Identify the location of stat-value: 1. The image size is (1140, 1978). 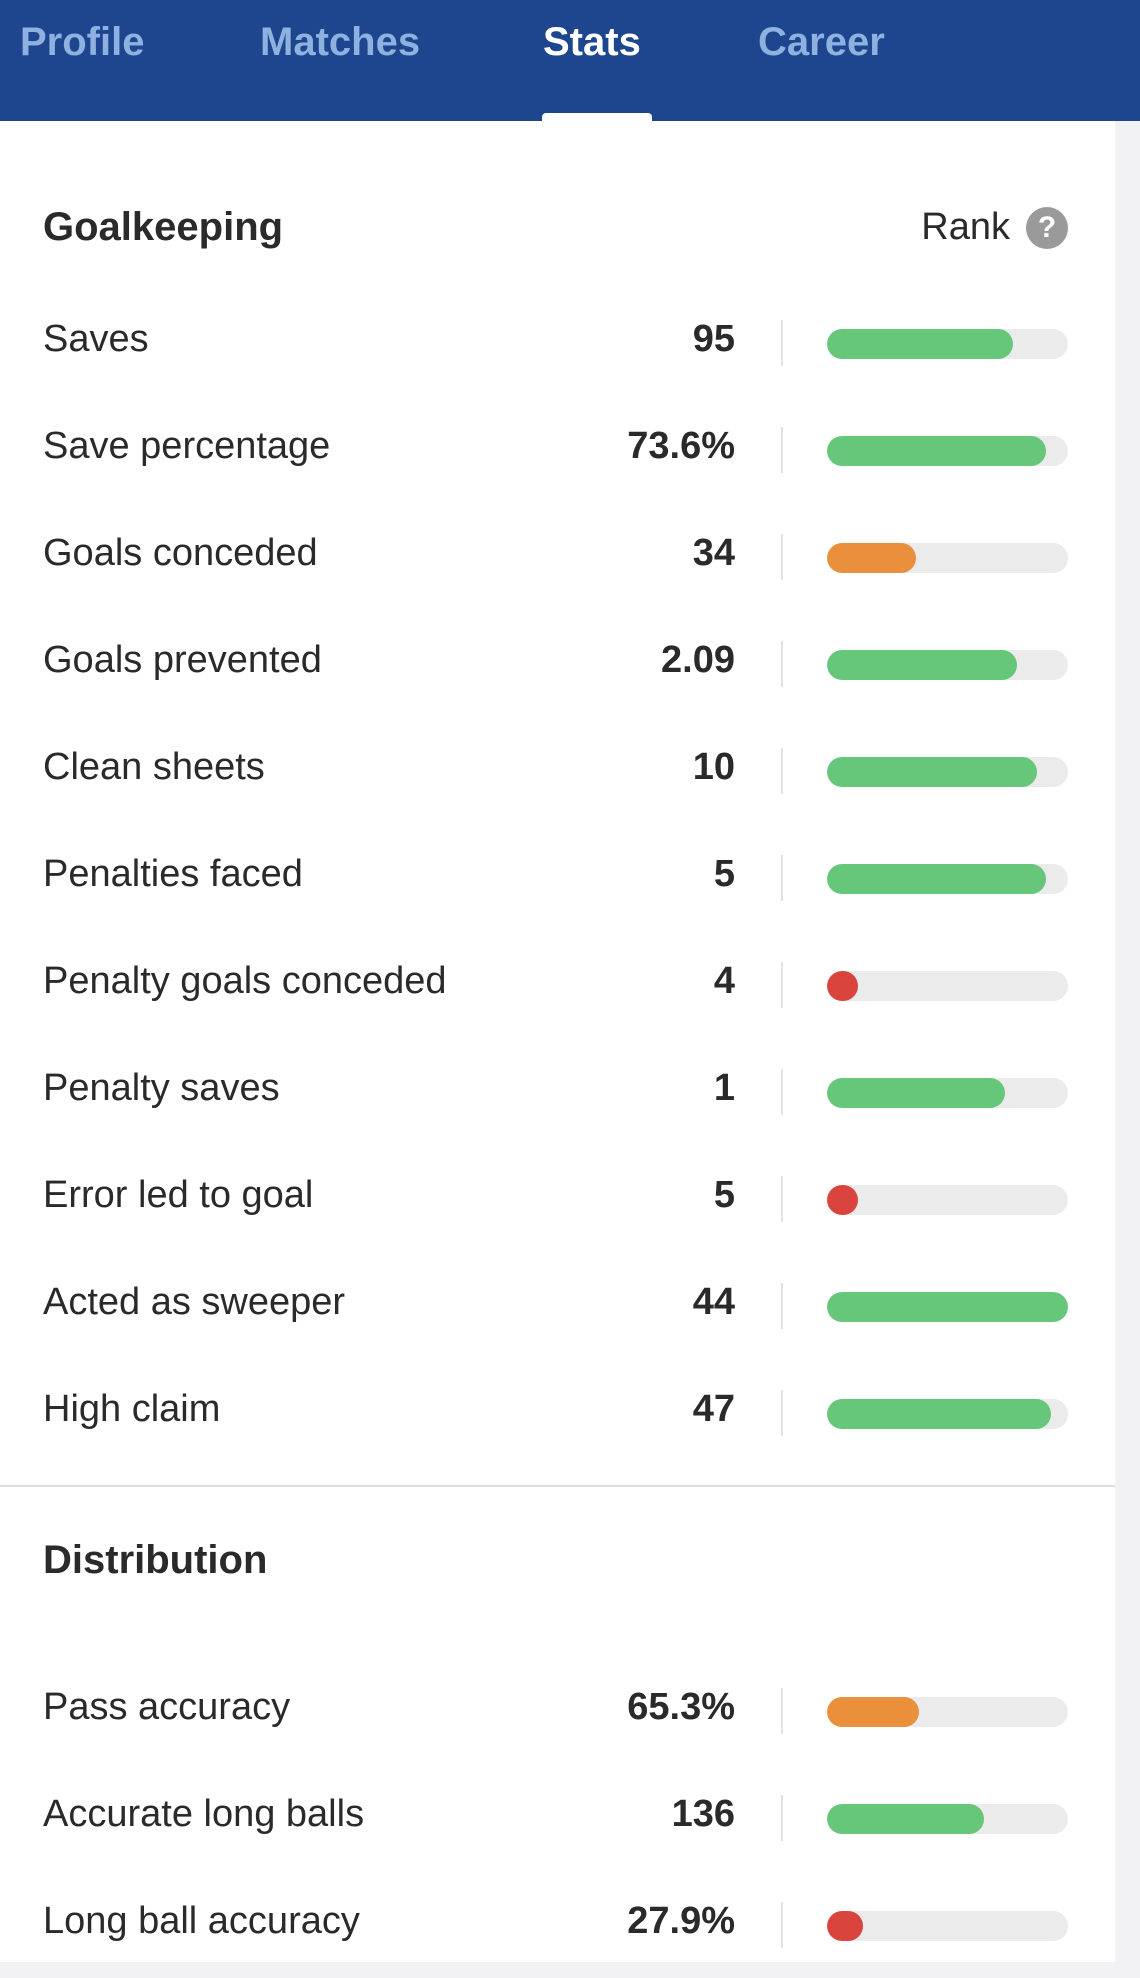
(724, 1088).